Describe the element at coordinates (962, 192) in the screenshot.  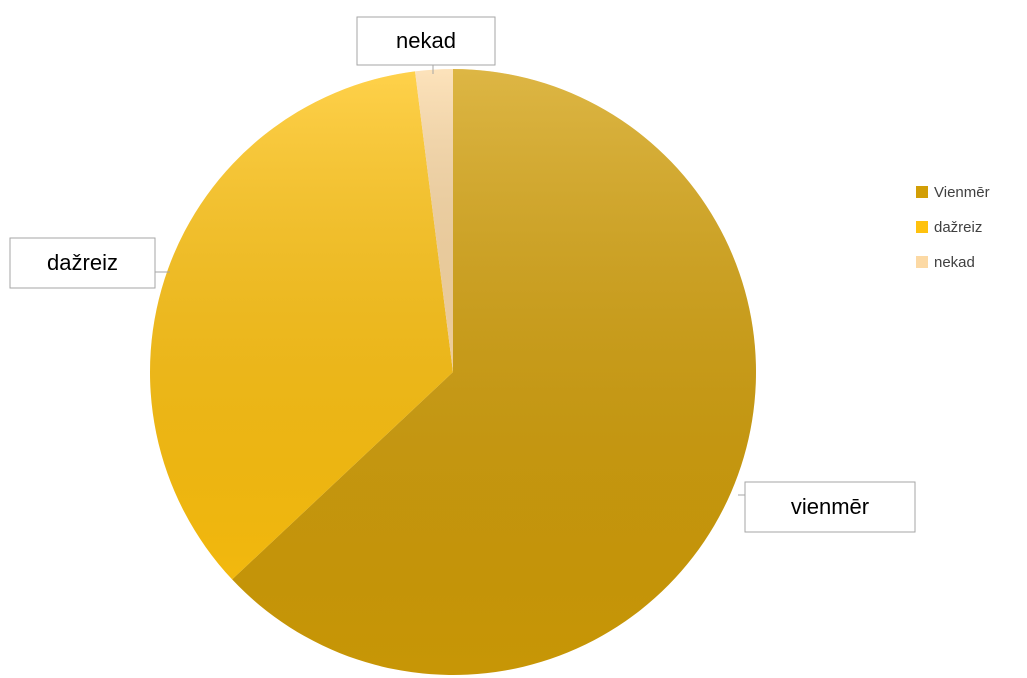
I see `legend-label: Vienmēr` at that location.